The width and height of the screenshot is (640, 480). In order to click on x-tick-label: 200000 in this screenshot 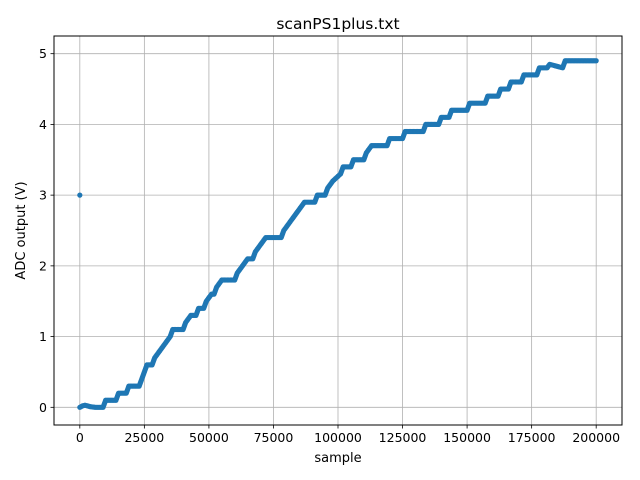, I will do `click(596, 437)`.